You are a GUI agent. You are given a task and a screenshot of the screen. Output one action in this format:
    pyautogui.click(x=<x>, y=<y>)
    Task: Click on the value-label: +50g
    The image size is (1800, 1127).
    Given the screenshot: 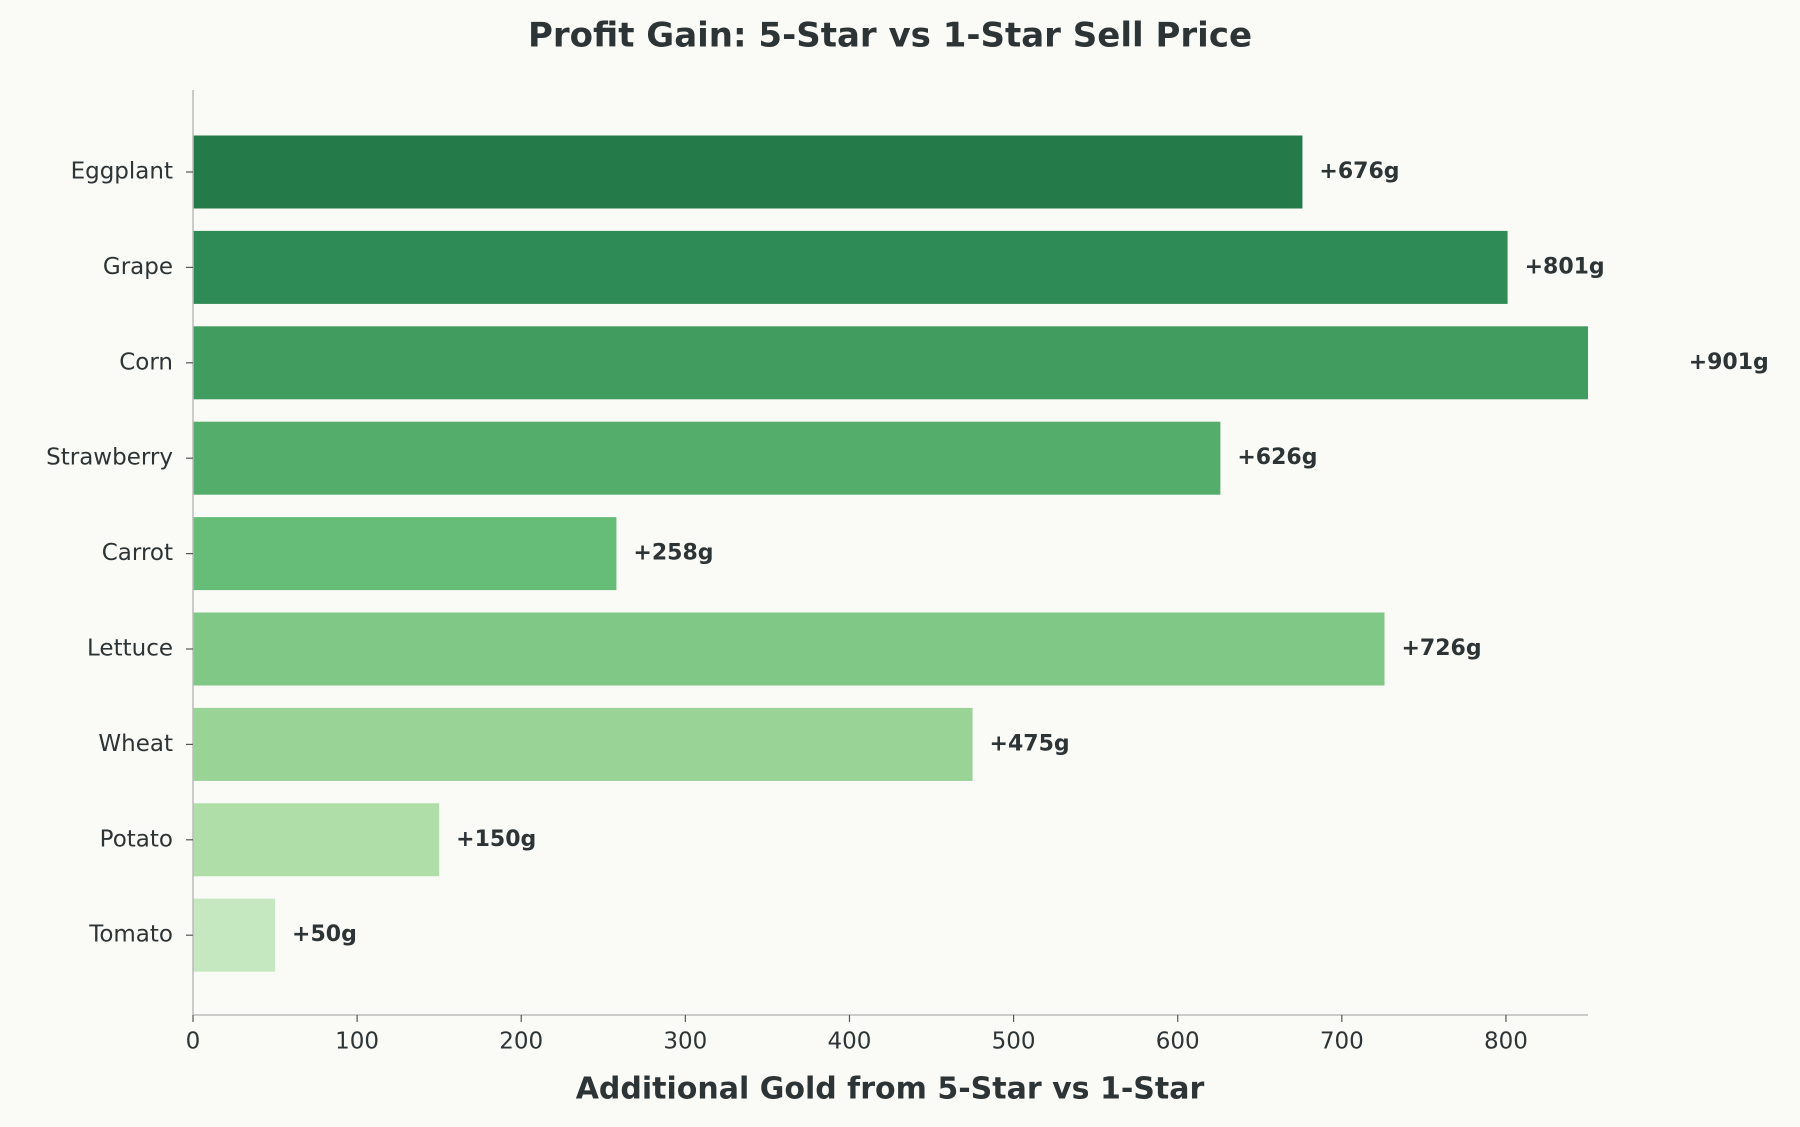 What is the action you would take?
    pyautogui.click(x=324, y=934)
    